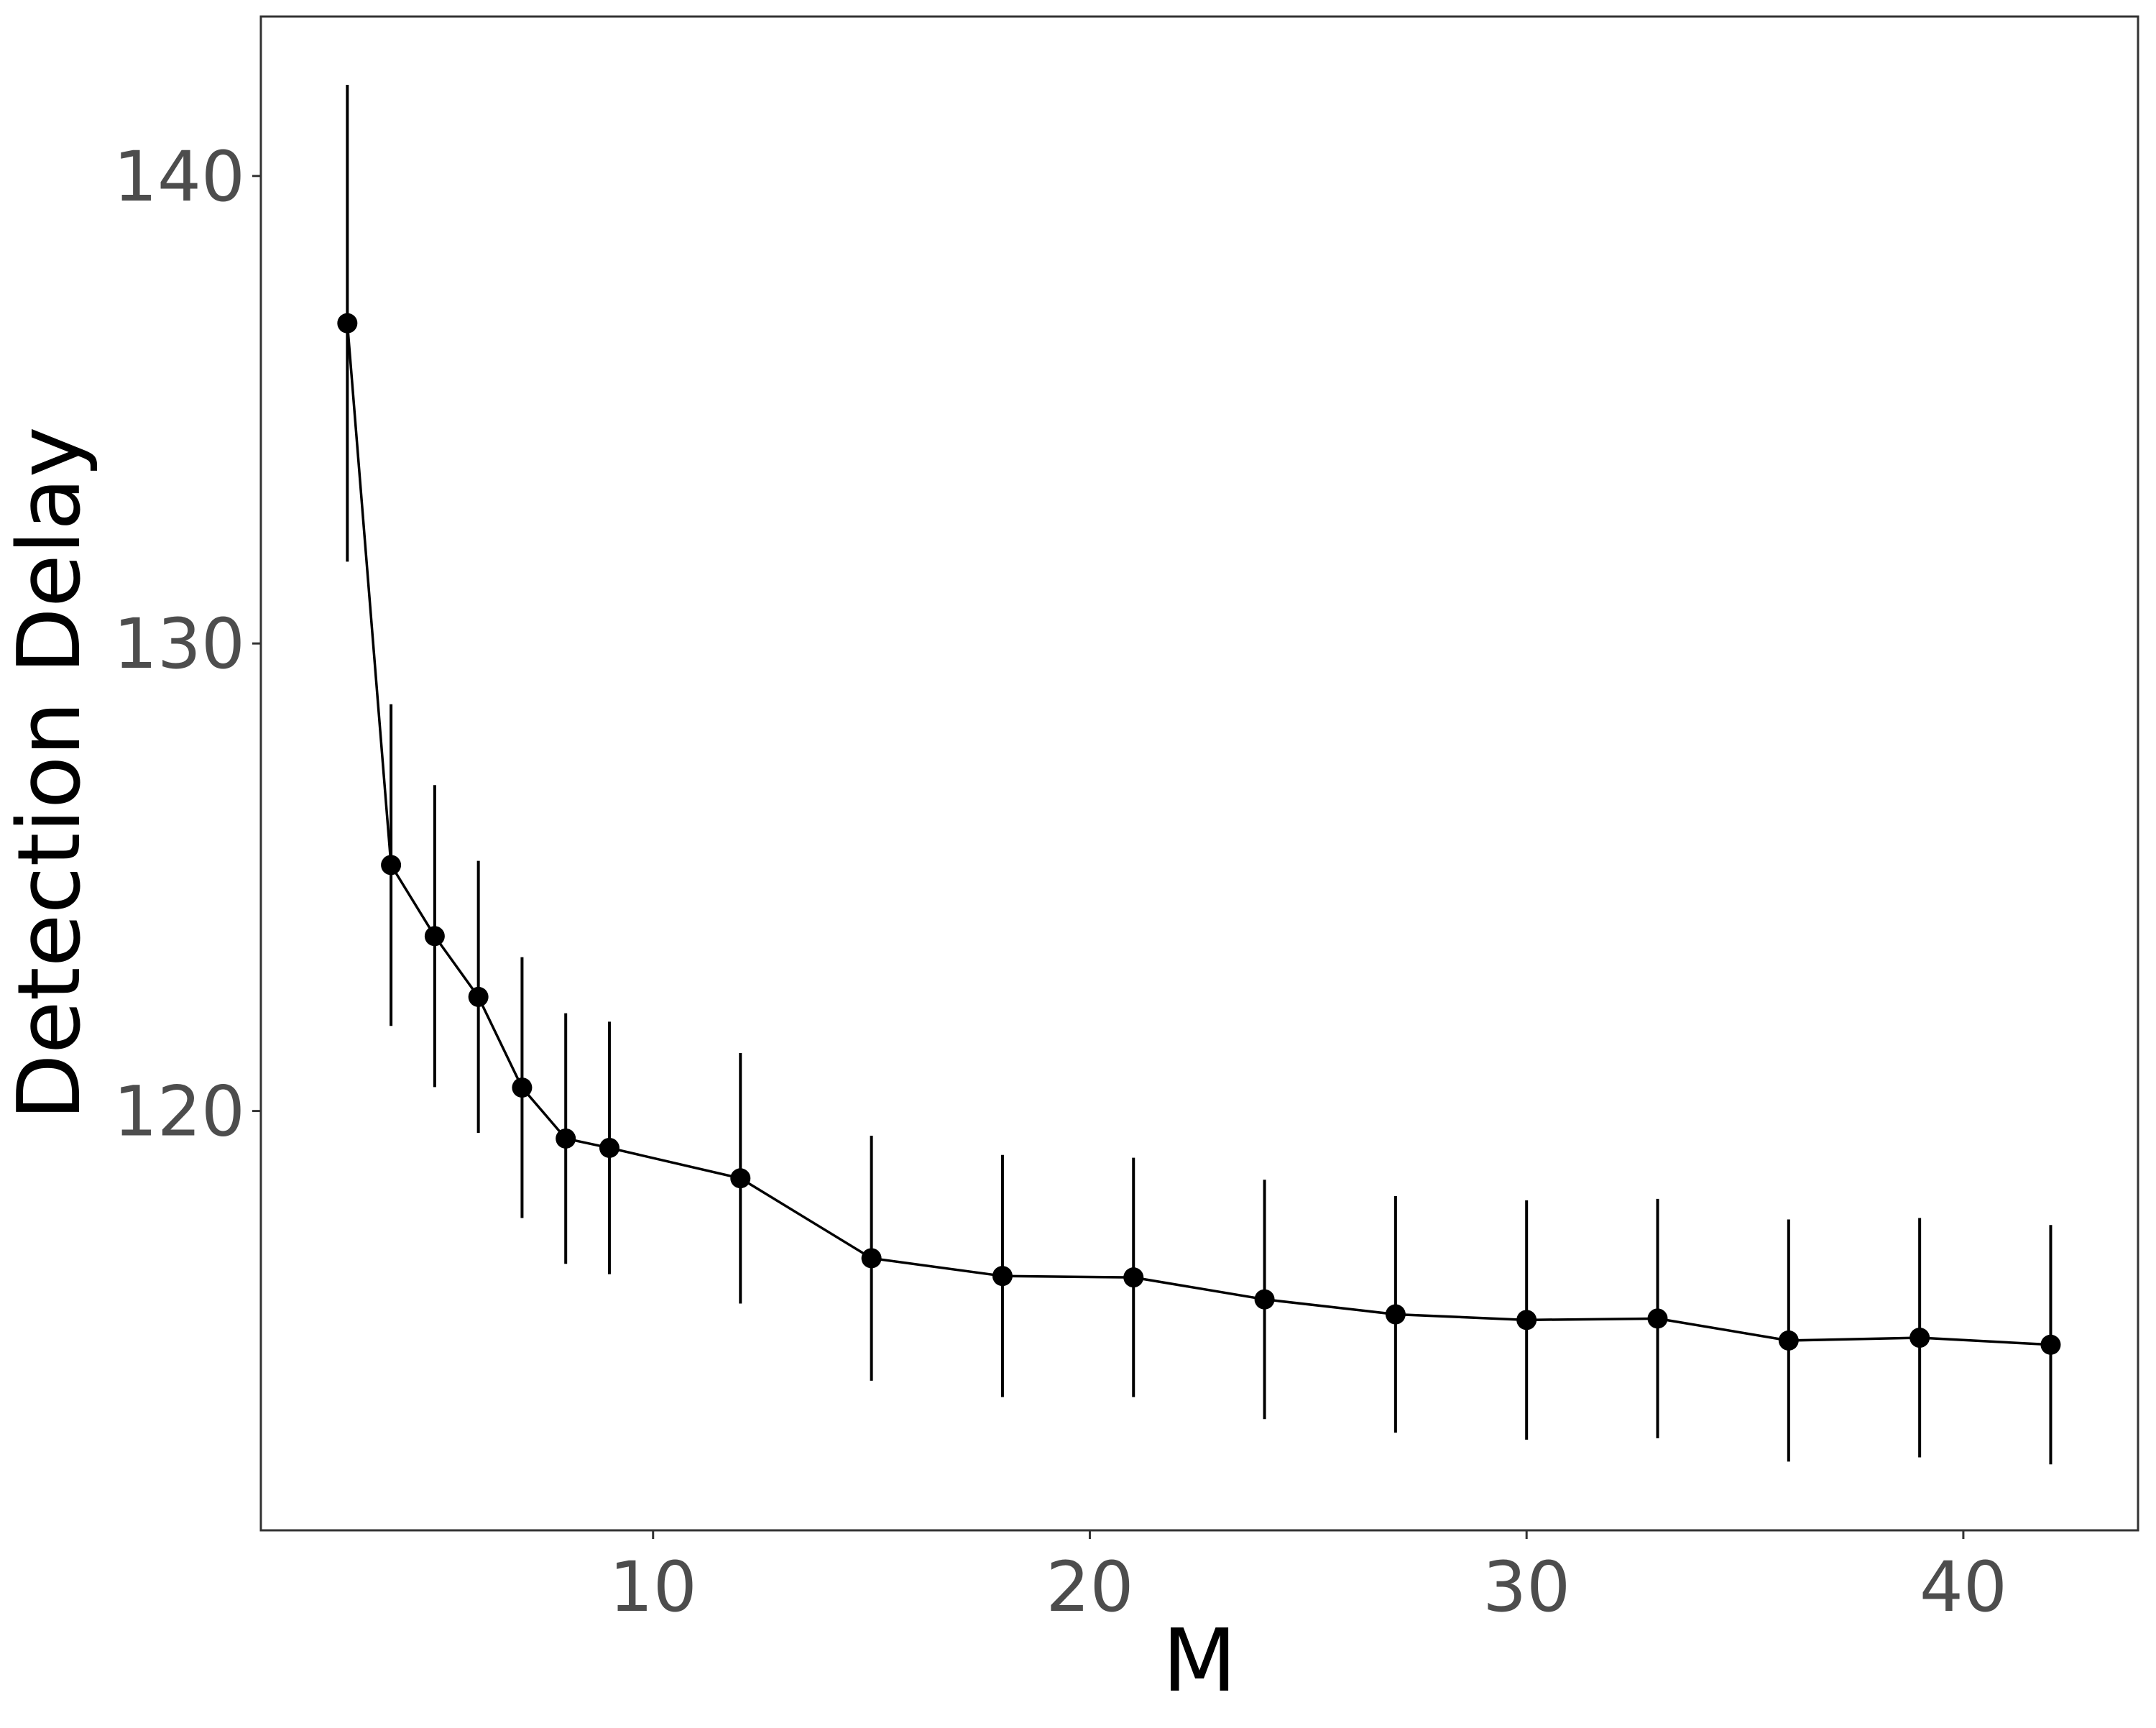 The width and height of the screenshot is (2156, 1728). What do you see at coordinates (1964, 1587) in the screenshot?
I see `x-tick-label: 40` at bounding box center [1964, 1587].